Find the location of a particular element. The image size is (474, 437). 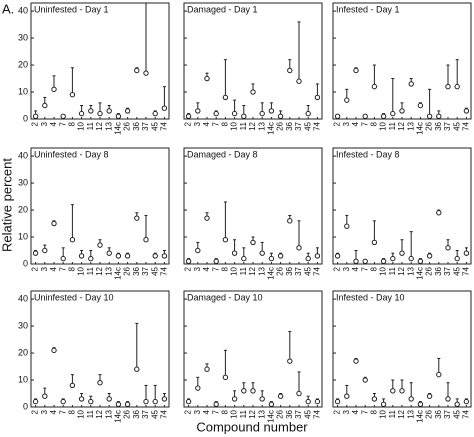

y-tick-label: 0 is located at coordinates (25, 263).